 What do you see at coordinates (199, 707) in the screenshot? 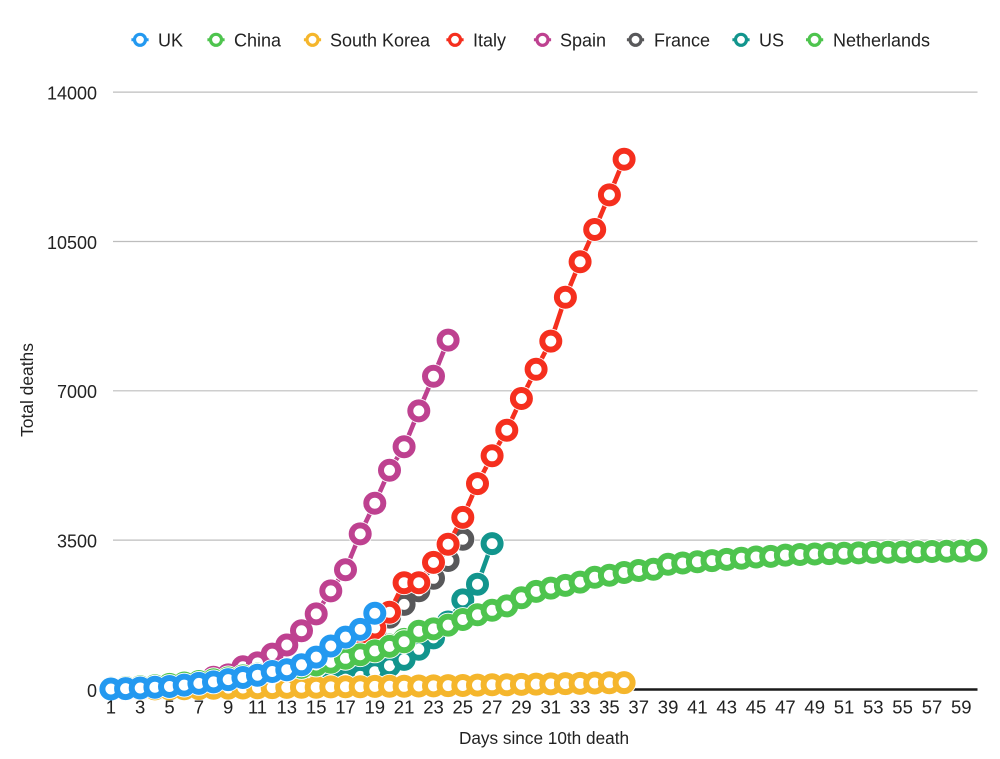
I see `svg-text: 7` at bounding box center [199, 707].